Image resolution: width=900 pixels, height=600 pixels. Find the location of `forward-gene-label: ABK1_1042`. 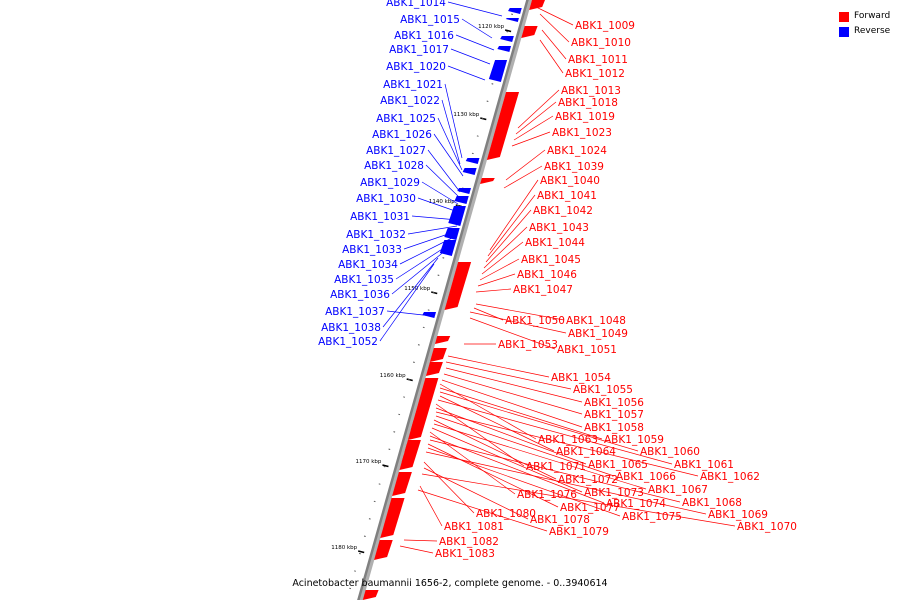

forward-gene-label: ABK1_1042 is located at coordinates (563, 211).